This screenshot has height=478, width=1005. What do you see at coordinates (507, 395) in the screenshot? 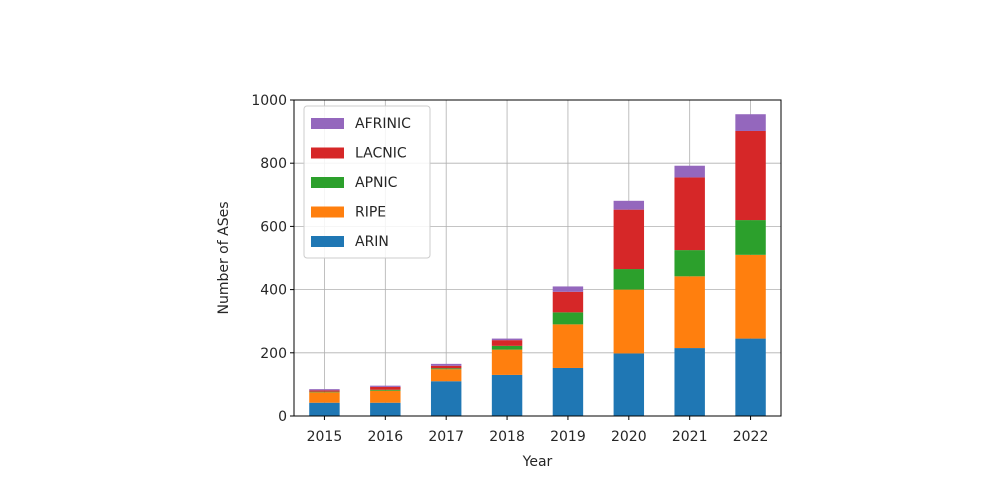
I see `bar-arin-2018` at bounding box center [507, 395].